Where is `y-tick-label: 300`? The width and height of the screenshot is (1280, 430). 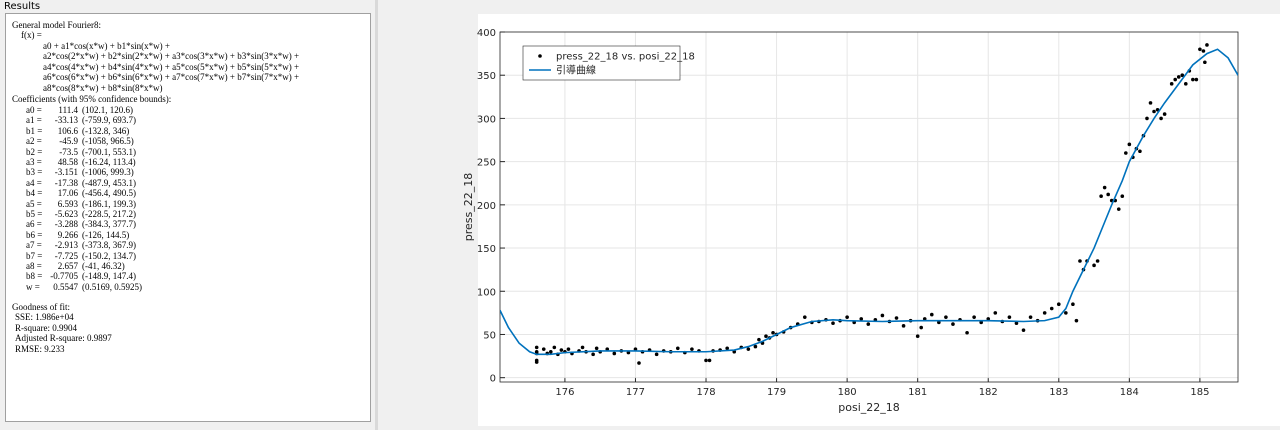 y-tick-label: 300 is located at coordinates (486, 119).